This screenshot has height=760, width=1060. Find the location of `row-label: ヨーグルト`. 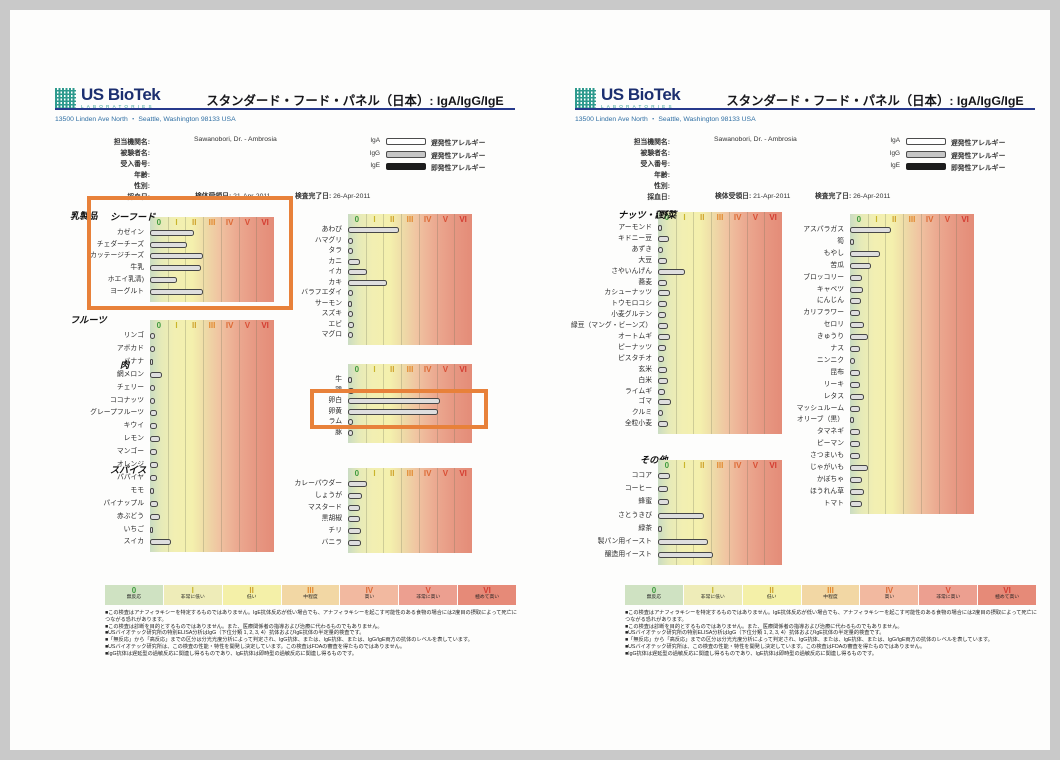

row-label: ヨーグルト is located at coordinates (127, 291).